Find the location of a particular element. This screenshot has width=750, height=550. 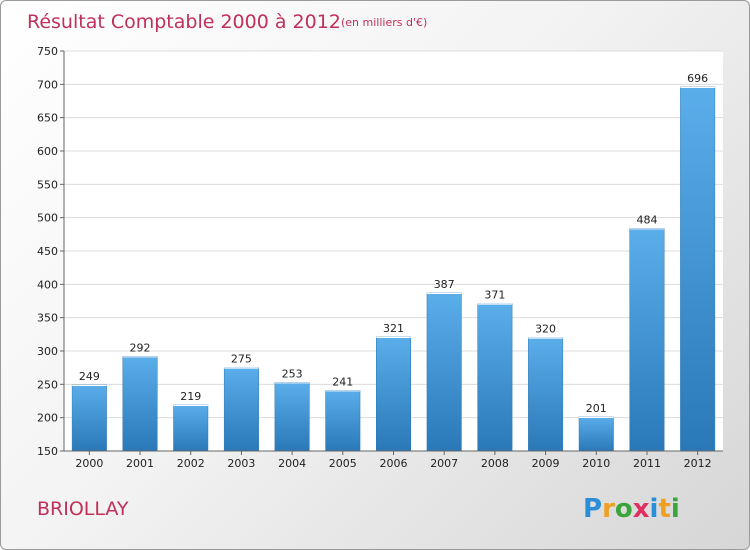

data-label: 219 is located at coordinates (190, 396).